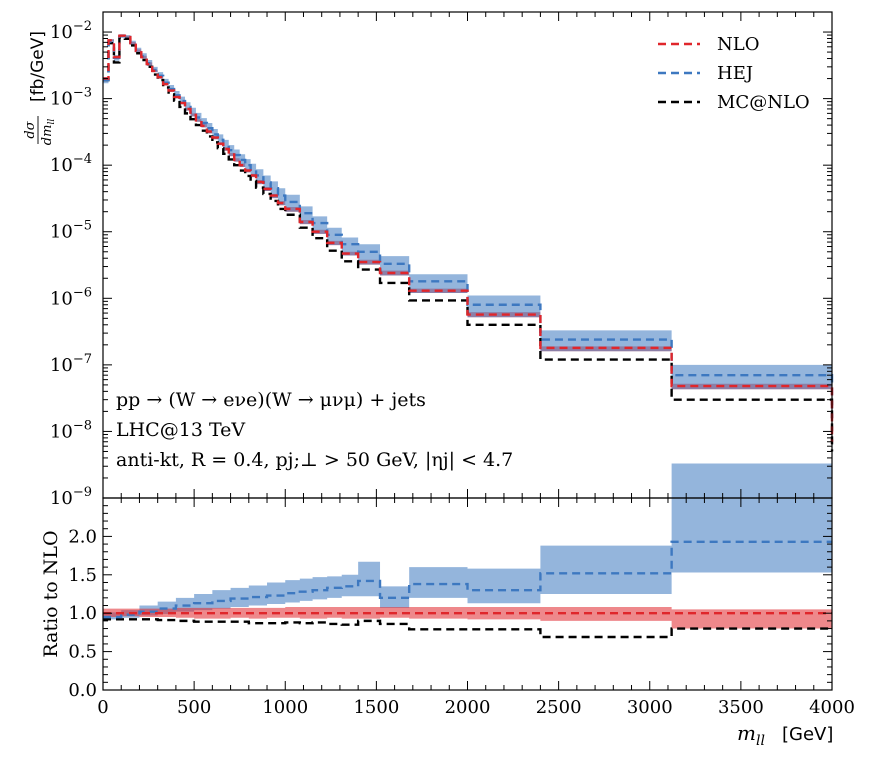 The width and height of the screenshot is (872, 763). Describe the element at coordinates (559, 707) in the screenshot. I see `x-tick-label: 2500` at that location.